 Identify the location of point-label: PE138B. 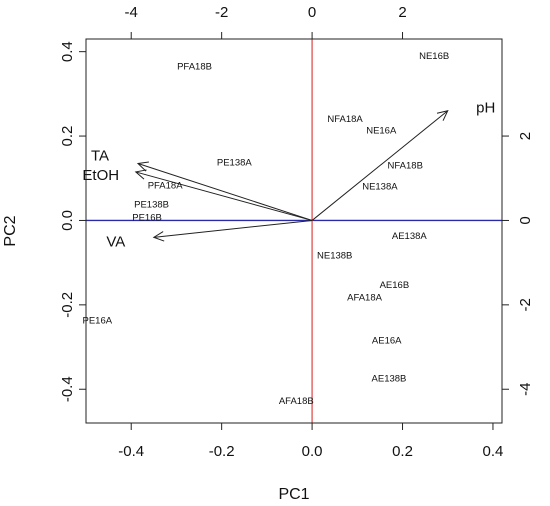
(151, 204).